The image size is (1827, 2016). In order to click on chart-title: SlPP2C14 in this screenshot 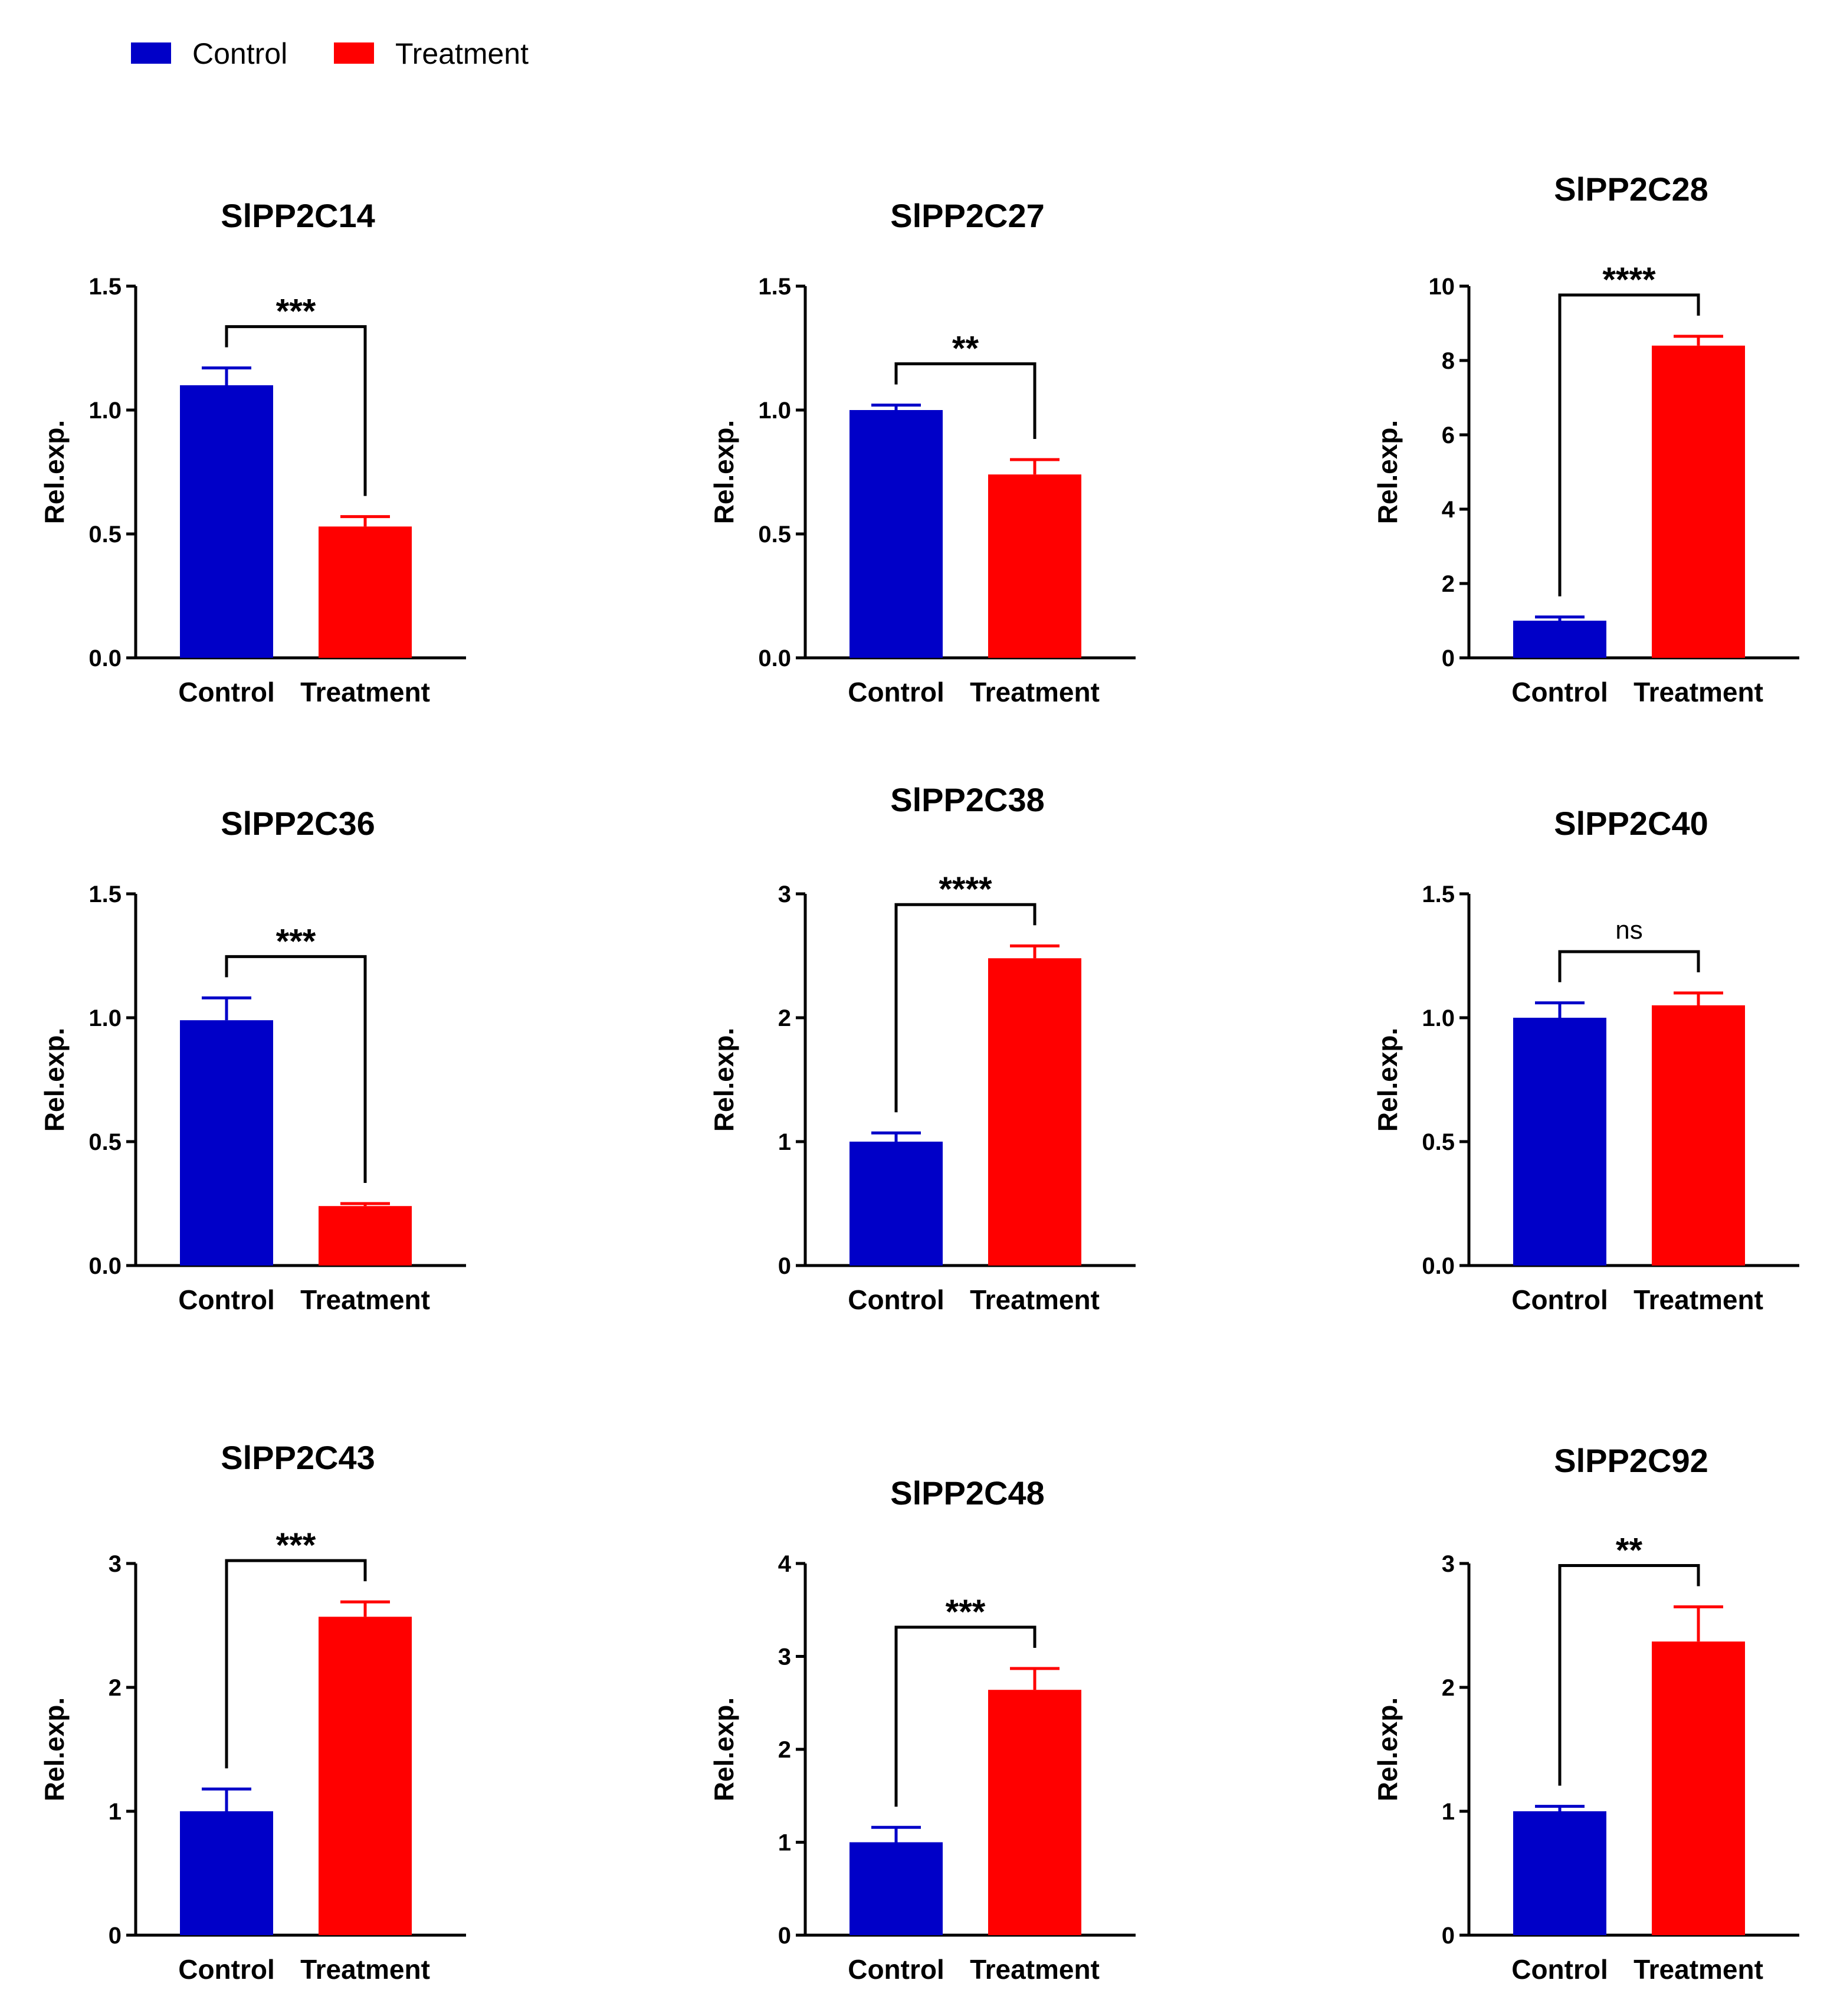, I will do `click(298, 216)`.